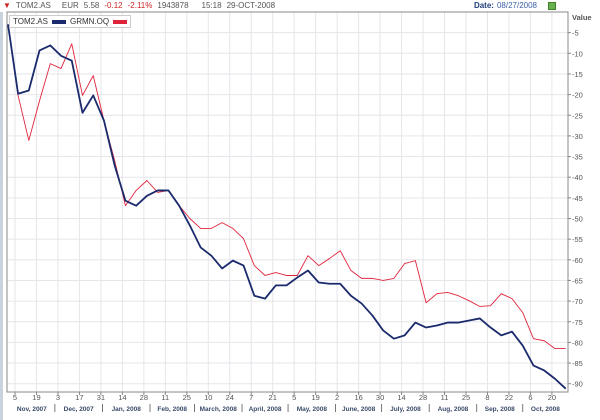 The width and height of the screenshot is (600, 420). What do you see at coordinates (7, 5) in the screenshot?
I see `triangle-down-icon: ▼` at bounding box center [7, 5].